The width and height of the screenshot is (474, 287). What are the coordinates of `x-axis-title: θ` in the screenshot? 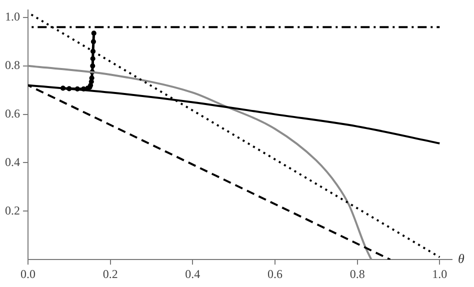 It's located at (461, 258).